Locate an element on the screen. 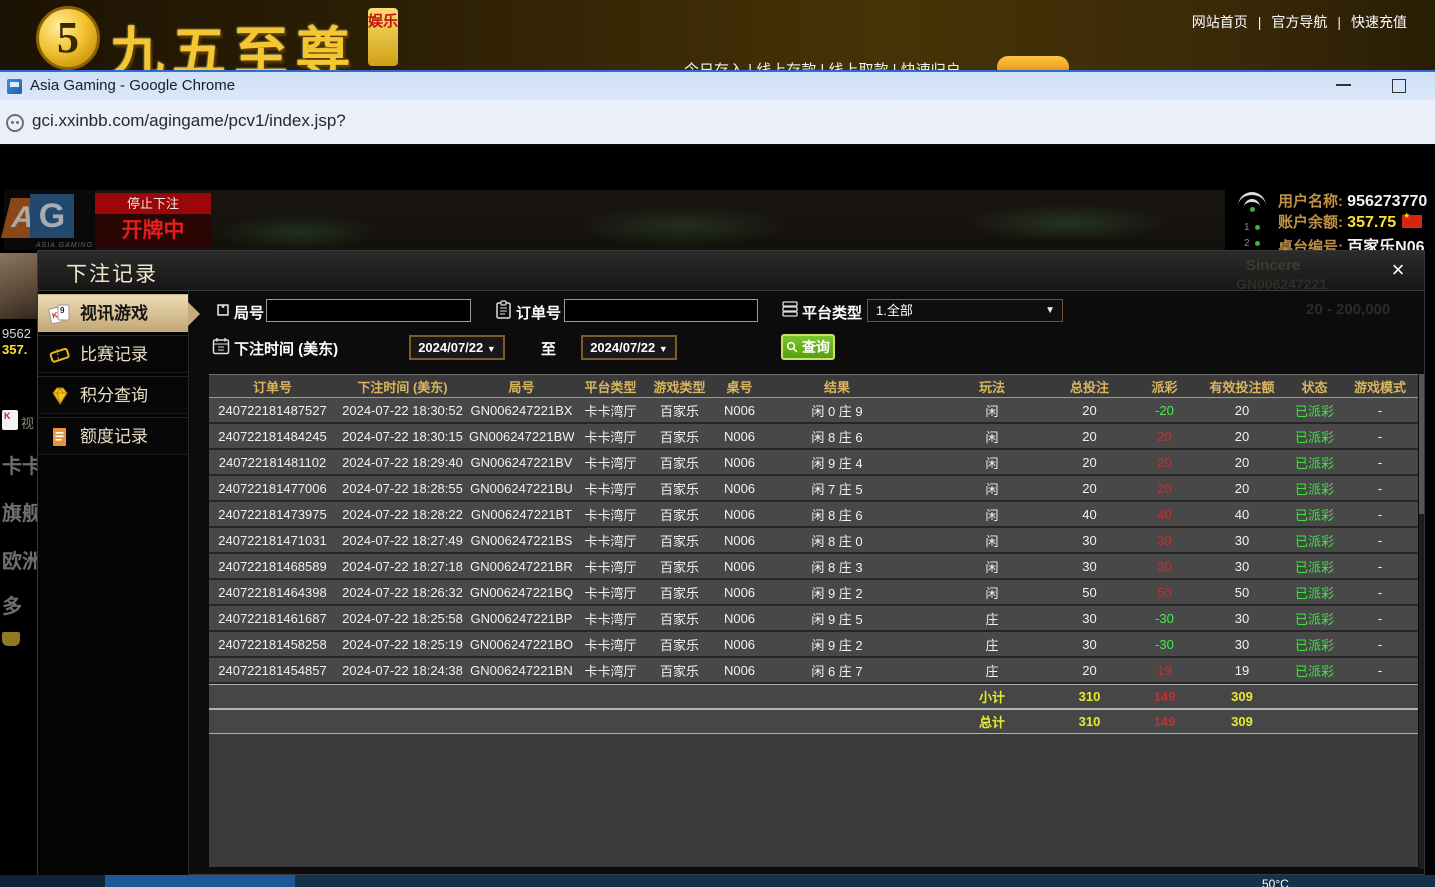 This screenshot has height=887, width=1435. balance-label: 账户余额: is located at coordinates (1310, 222).